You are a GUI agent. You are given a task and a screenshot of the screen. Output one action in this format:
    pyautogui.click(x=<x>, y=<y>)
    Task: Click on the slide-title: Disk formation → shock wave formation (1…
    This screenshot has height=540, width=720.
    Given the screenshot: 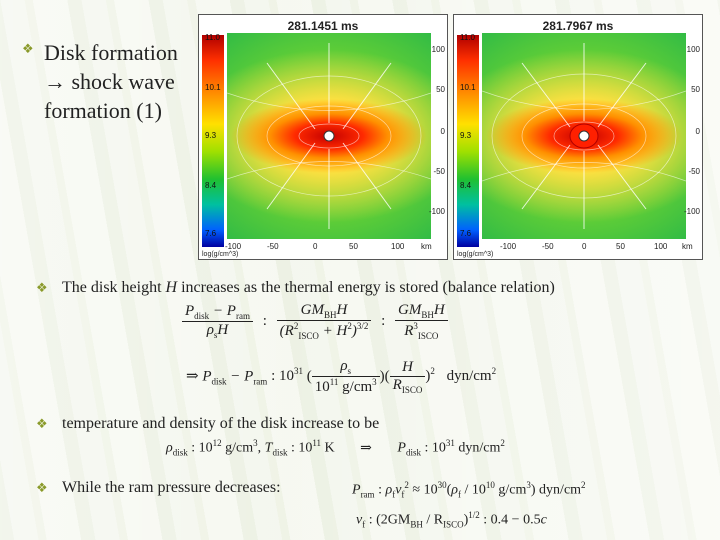 What is the action you would take?
    pyautogui.click(x=124, y=81)
    